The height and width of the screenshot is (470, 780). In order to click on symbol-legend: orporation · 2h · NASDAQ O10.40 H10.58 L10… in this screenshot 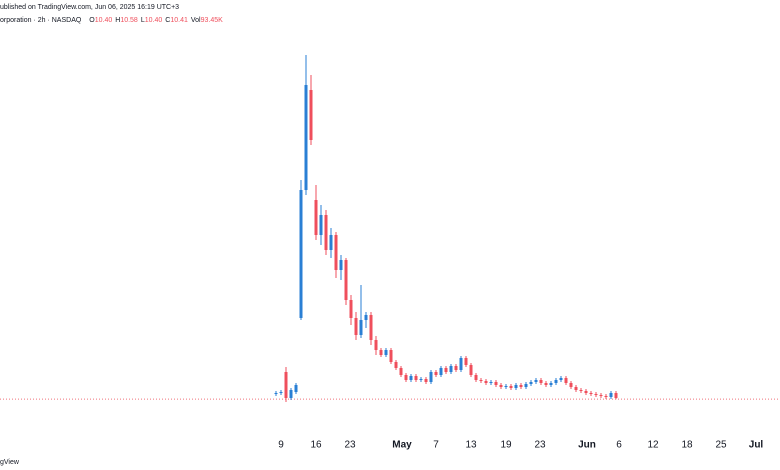, I will do `click(111, 20)`.